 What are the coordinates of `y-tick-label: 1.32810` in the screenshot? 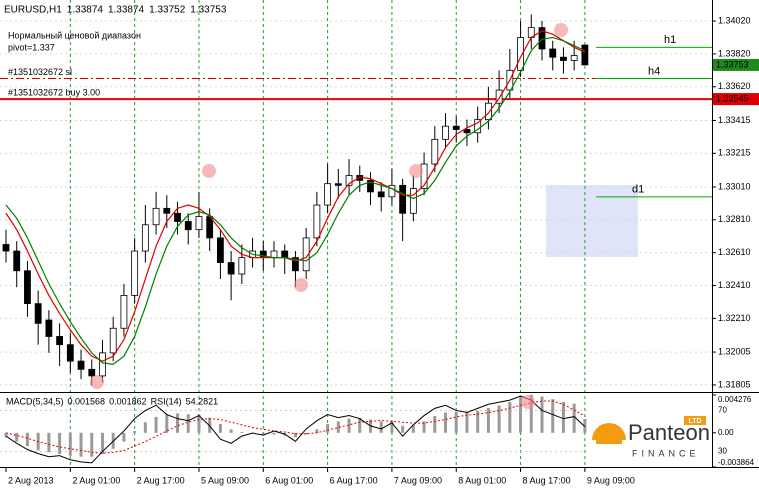 It's located at (734, 219).